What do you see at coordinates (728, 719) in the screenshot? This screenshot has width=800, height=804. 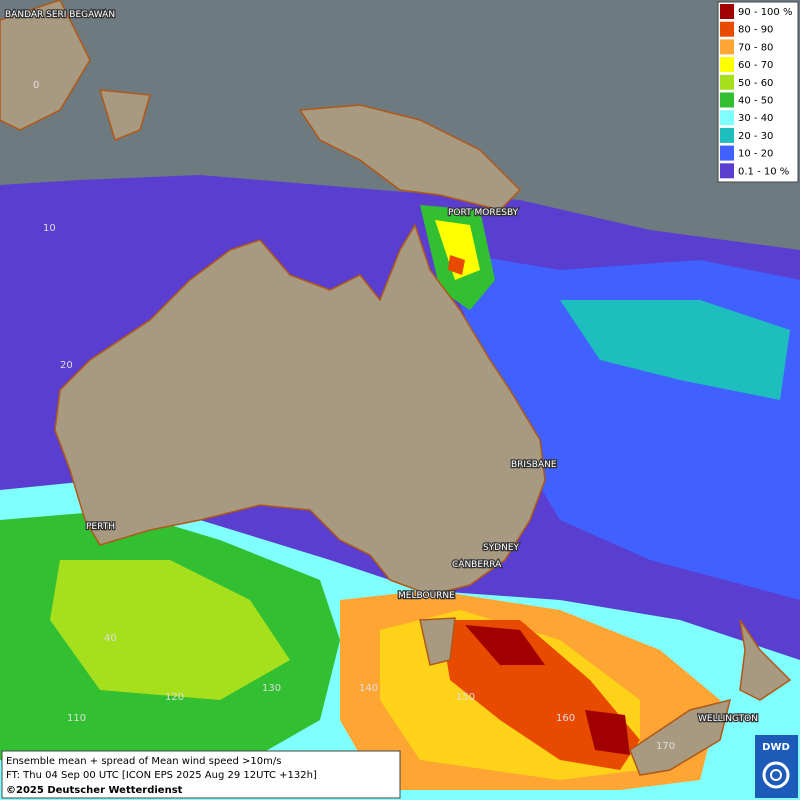 I see `city-label: WELLINGTON` at bounding box center [728, 719].